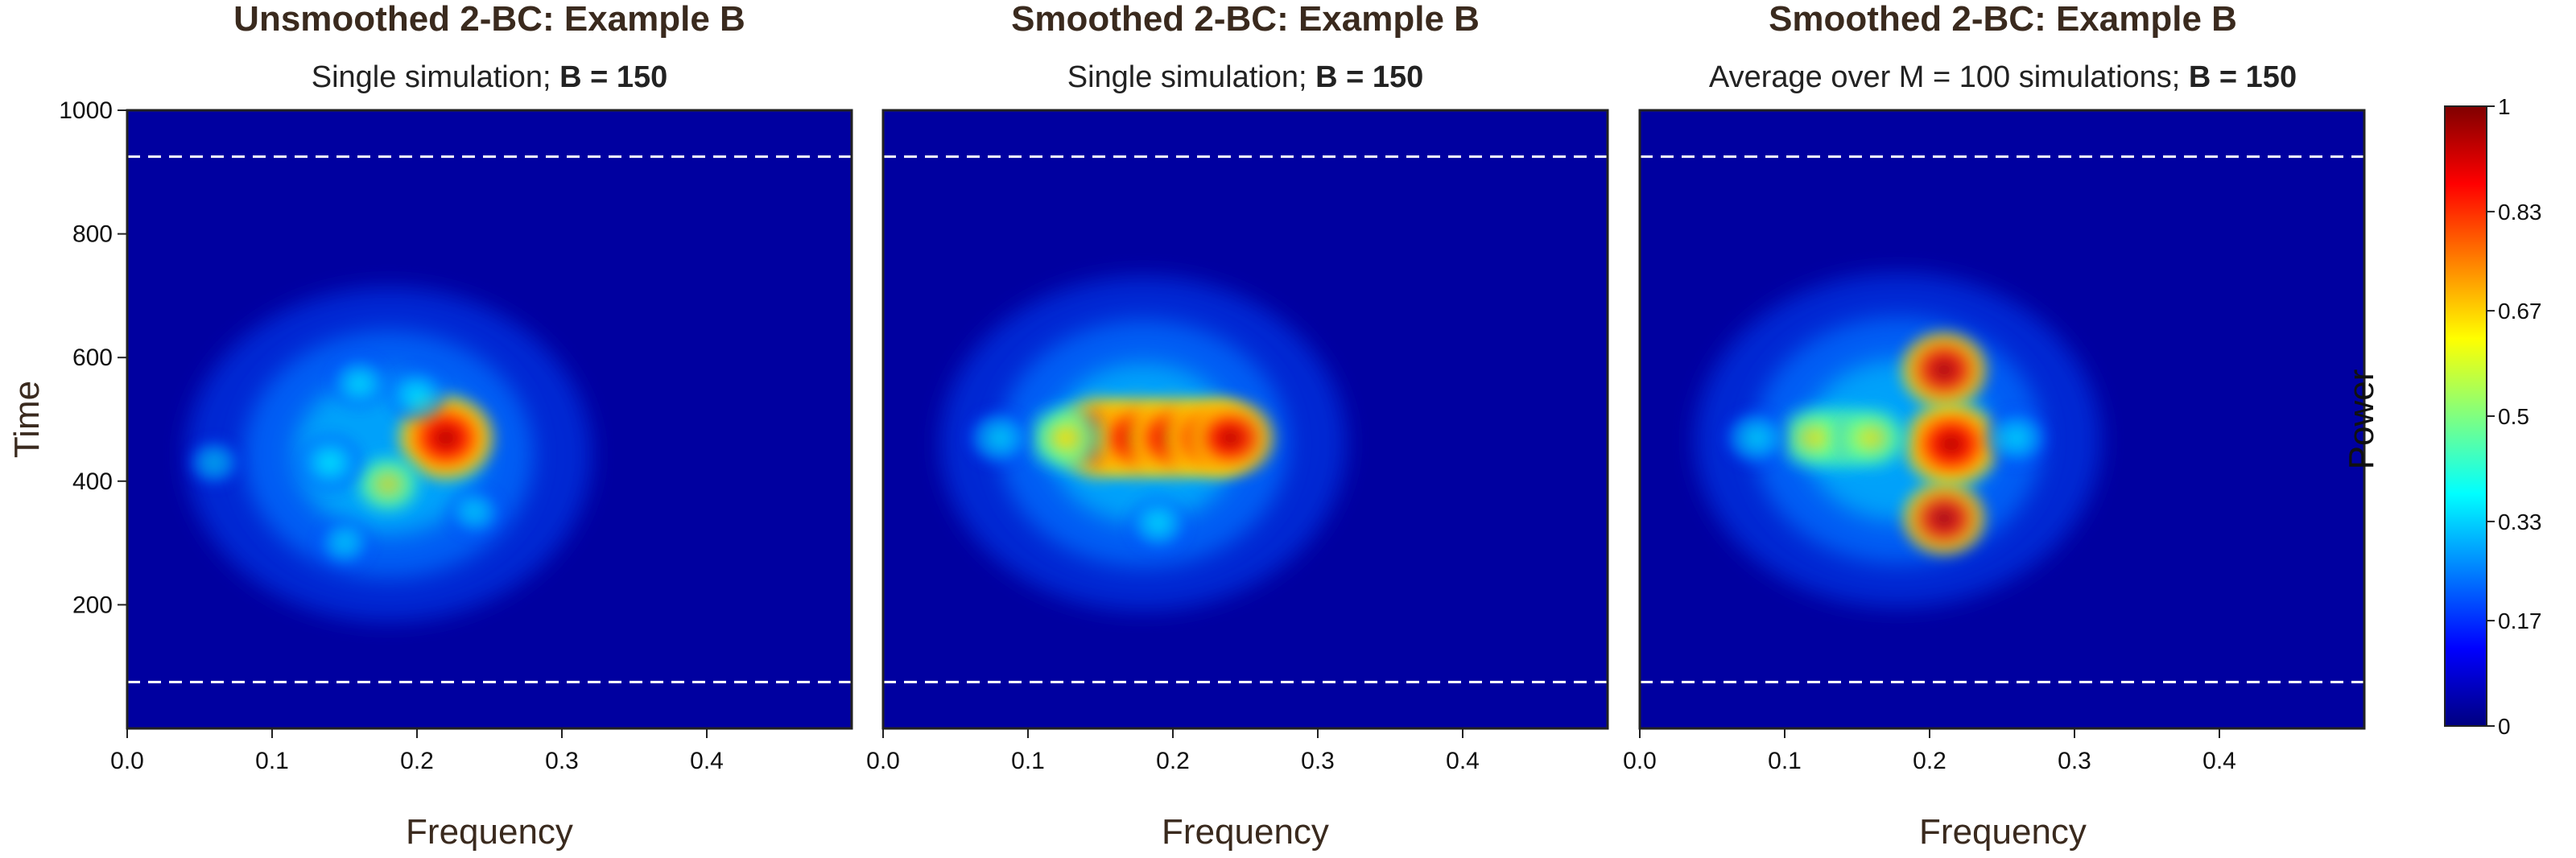 The width and height of the screenshot is (2576, 858). What do you see at coordinates (92, 605) in the screenshot?
I see `y-tick-label: 200` at bounding box center [92, 605].